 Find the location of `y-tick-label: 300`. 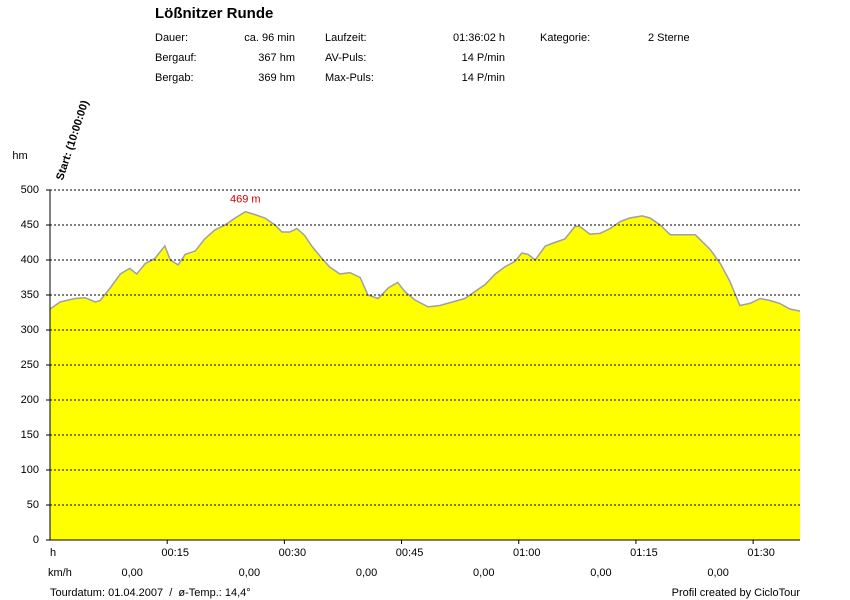

y-tick-label: 300 is located at coordinates (30, 330).